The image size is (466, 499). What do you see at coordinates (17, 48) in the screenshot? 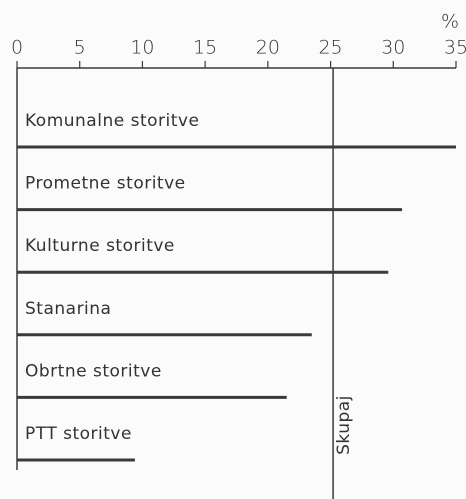
I see `x-tick-label: 0` at bounding box center [17, 48].